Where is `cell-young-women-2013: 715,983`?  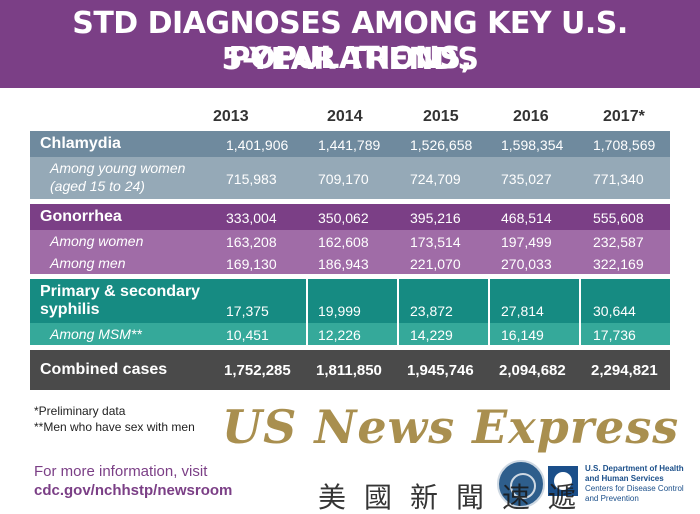
cell-young-women-2013: 715,983 is located at coordinates (251, 179).